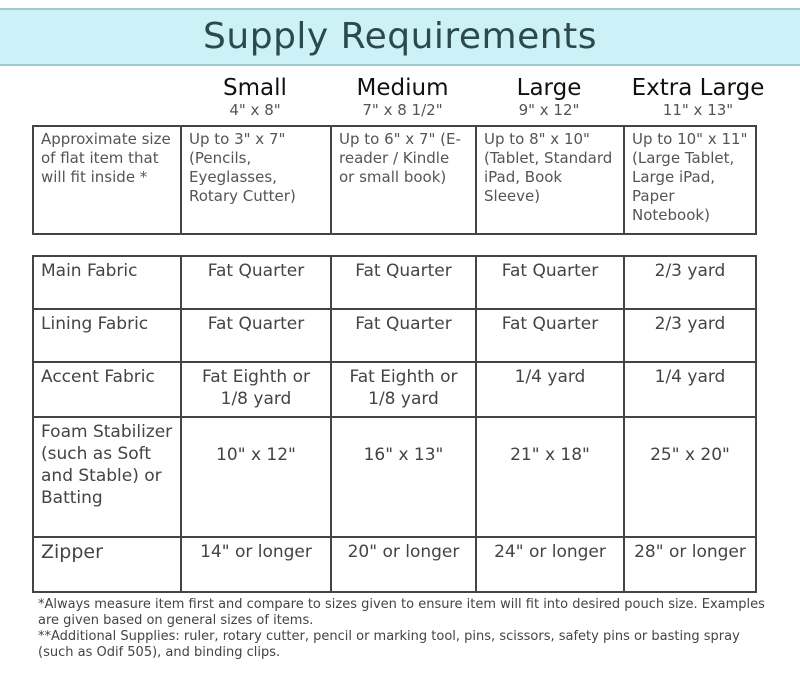  What do you see at coordinates (402, 88) in the screenshot?
I see `size-name: Medium` at bounding box center [402, 88].